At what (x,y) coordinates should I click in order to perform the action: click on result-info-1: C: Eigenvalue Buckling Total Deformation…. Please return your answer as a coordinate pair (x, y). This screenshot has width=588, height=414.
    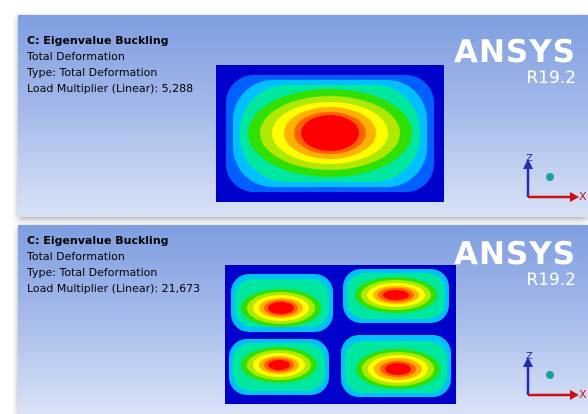
    Looking at the image, I should click on (110, 65).